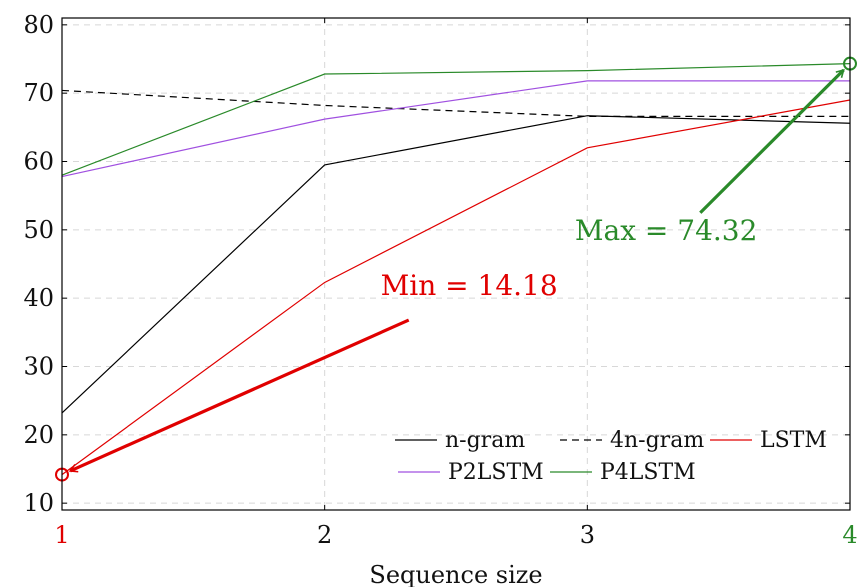 Image resolution: width=860 pixels, height=587 pixels. I want to click on y-tick-label: 70, so click(38, 93).